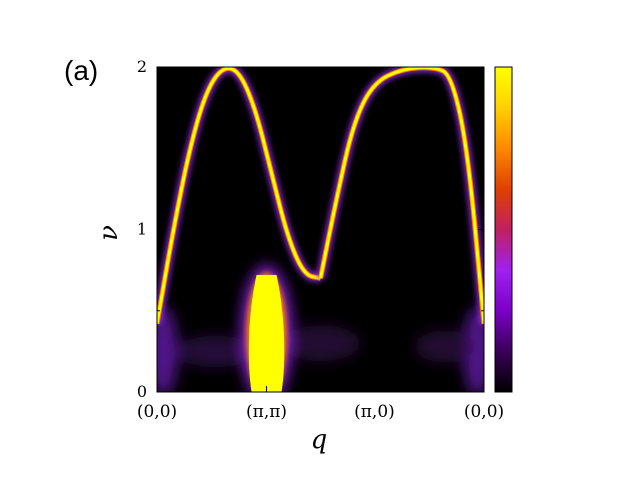 The width and height of the screenshot is (640, 480). Describe the element at coordinates (266, 229) in the screenshot. I see `high-intensity-region` at that location.